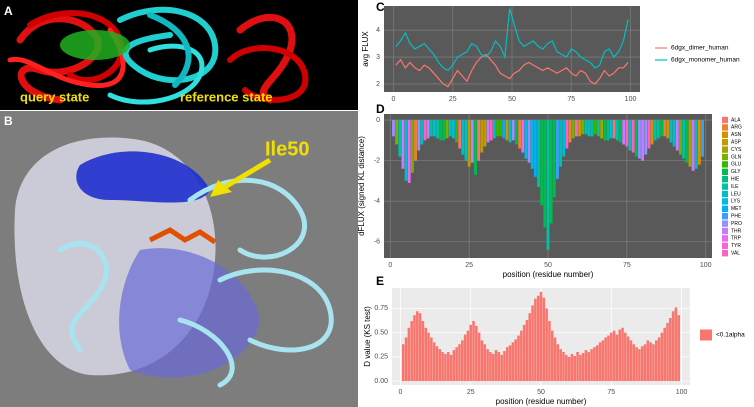 The height and width of the screenshot is (407, 754). Describe the element at coordinates (705, 60) in the screenshot. I see `legend-label: 6dgx_monomer_human` at that location.